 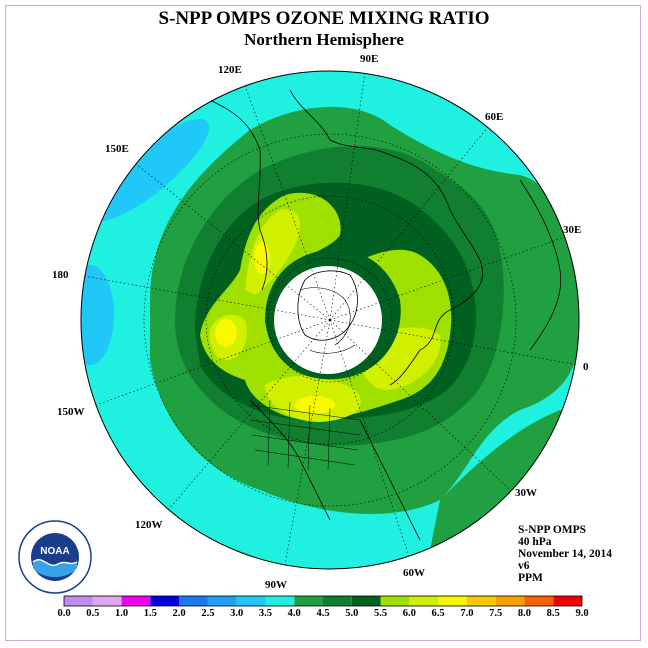 What do you see at coordinates (409, 613) in the screenshot?
I see `colorbar-tick-label: 6.0` at bounding box center [409, 613].